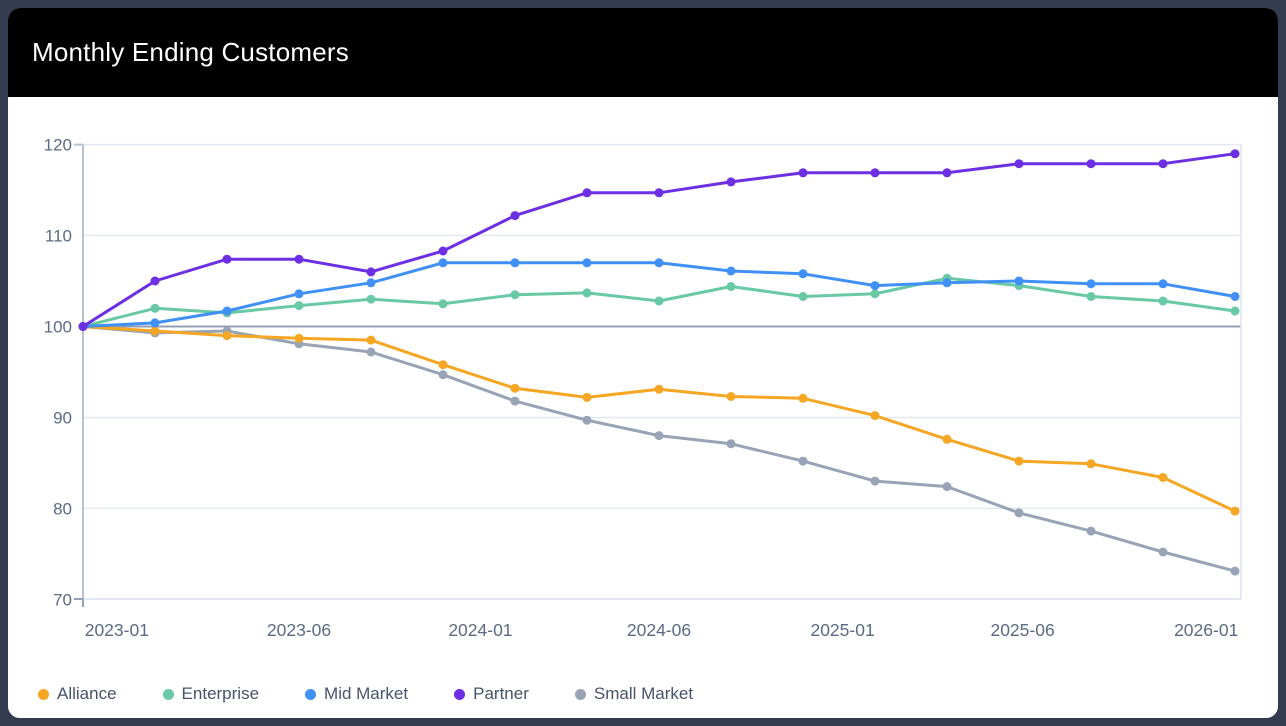 This screenshot has height=726, width=1286. I want to click on y-axis-tick-label: 120, so click(58, 145).